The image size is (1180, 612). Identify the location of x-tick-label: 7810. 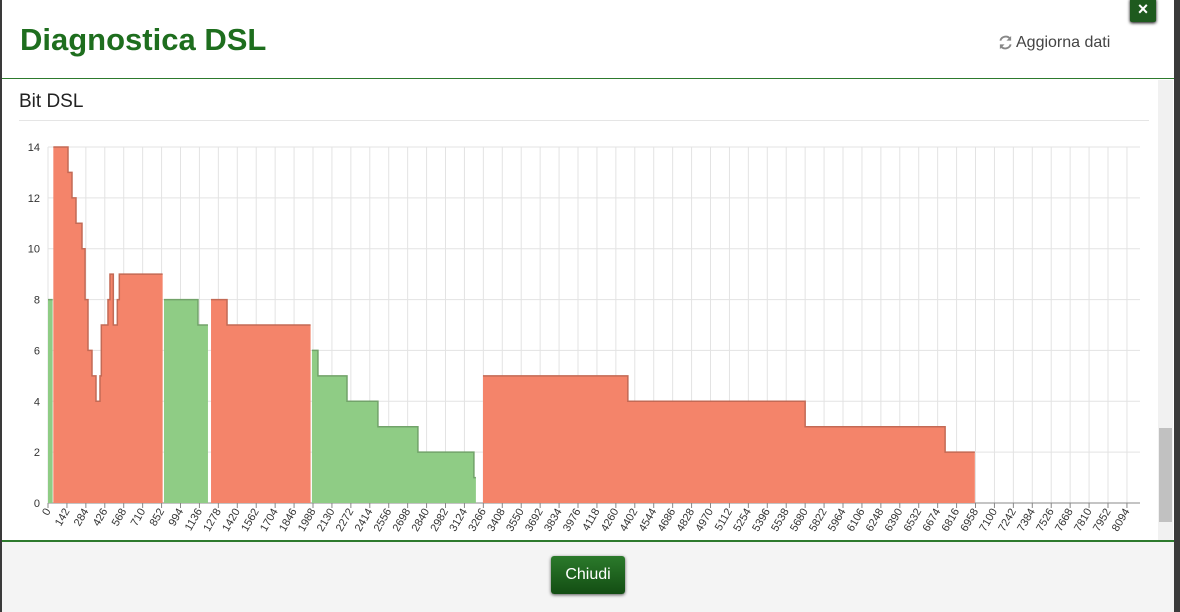
(1083, 520).